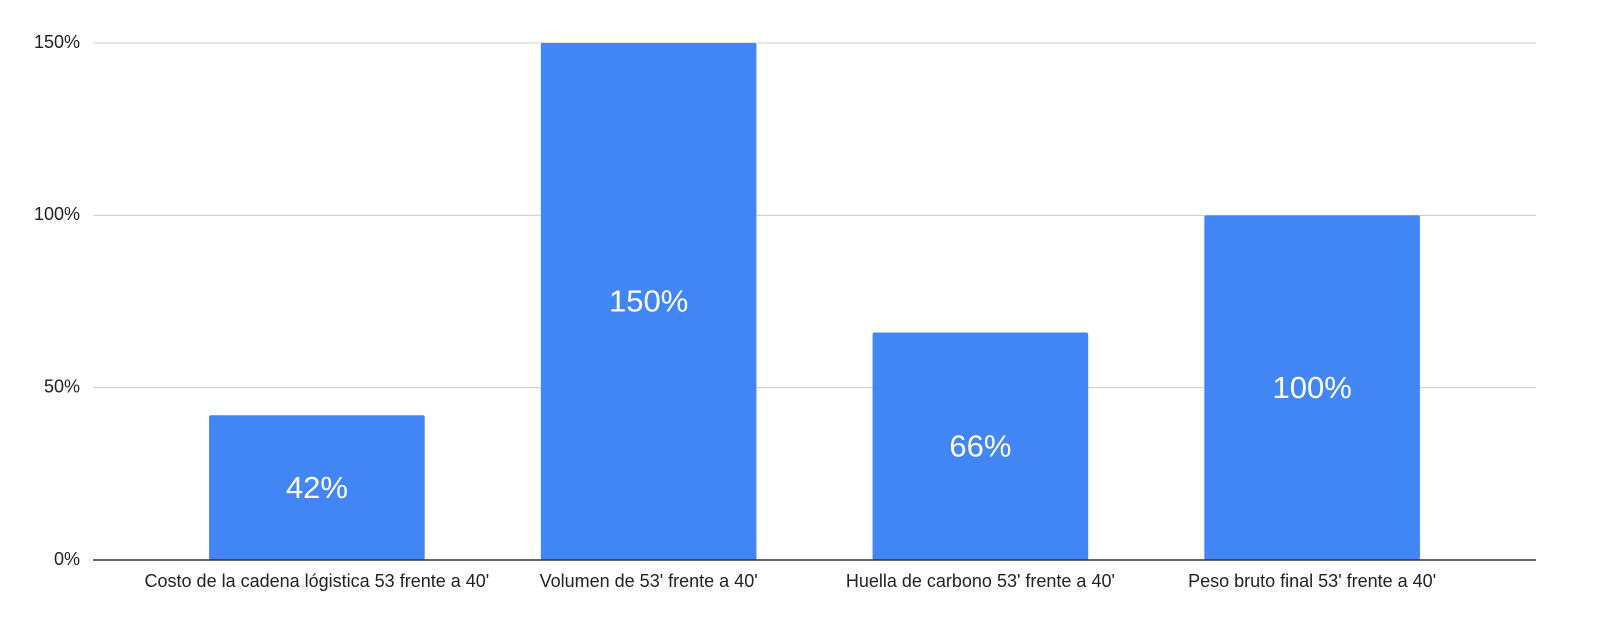 This screenshot has height=638, width=1600. I want to click on y-tick-label: 150%, so click(57, 42).